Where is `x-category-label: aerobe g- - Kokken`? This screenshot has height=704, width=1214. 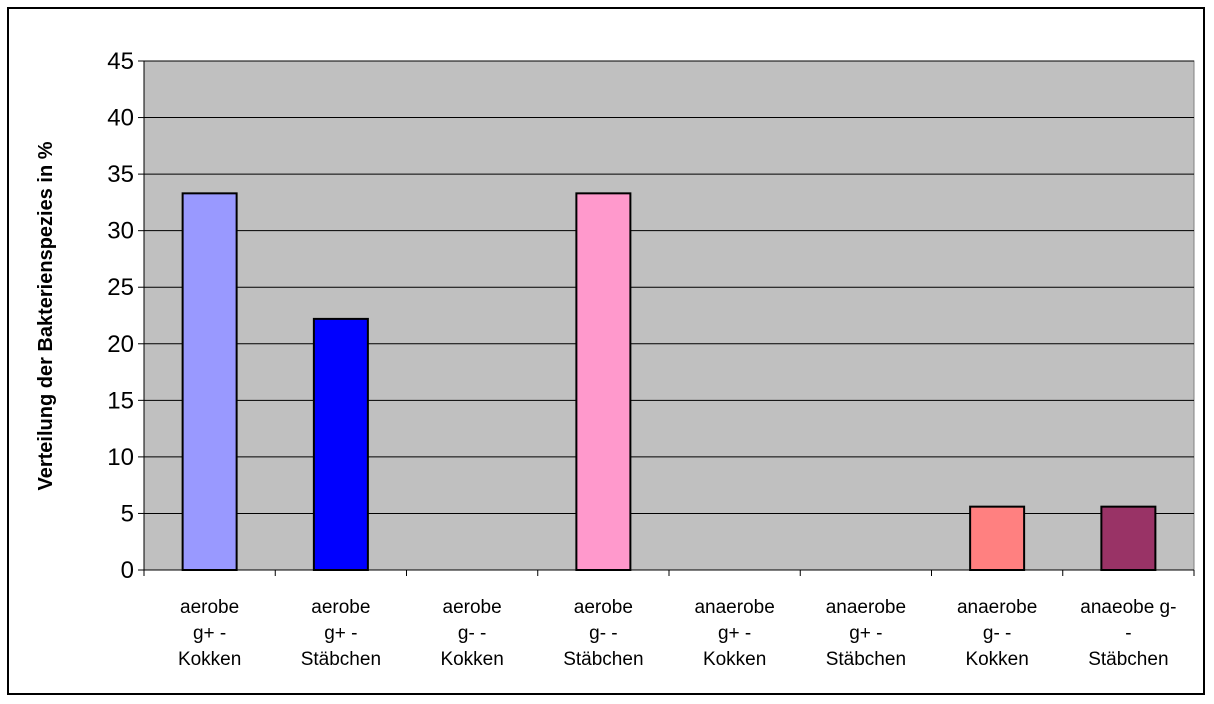 x-category-label: aerobe g- - Kokken is located at coordinates (471, 633).